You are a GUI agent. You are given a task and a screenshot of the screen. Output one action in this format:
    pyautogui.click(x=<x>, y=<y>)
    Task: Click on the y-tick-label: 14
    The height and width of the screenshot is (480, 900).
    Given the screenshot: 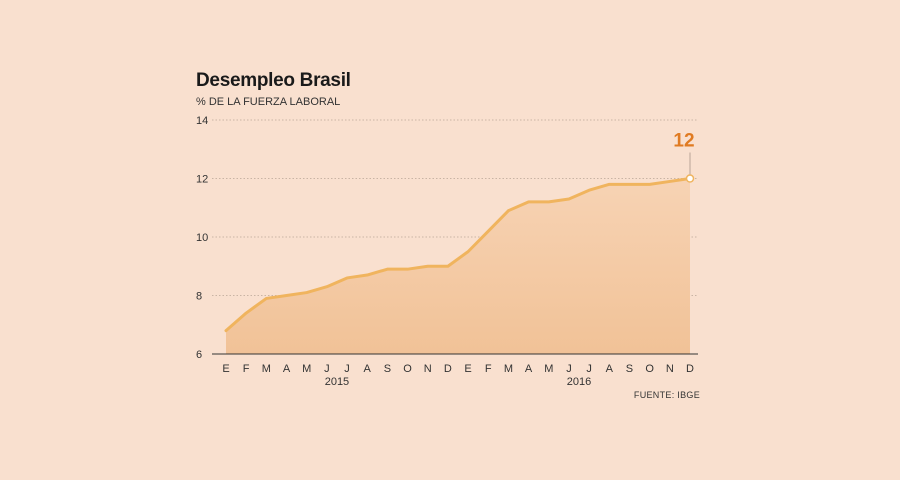 What is the action you would take?
    pyautogui.click(x=202, y=121)
    